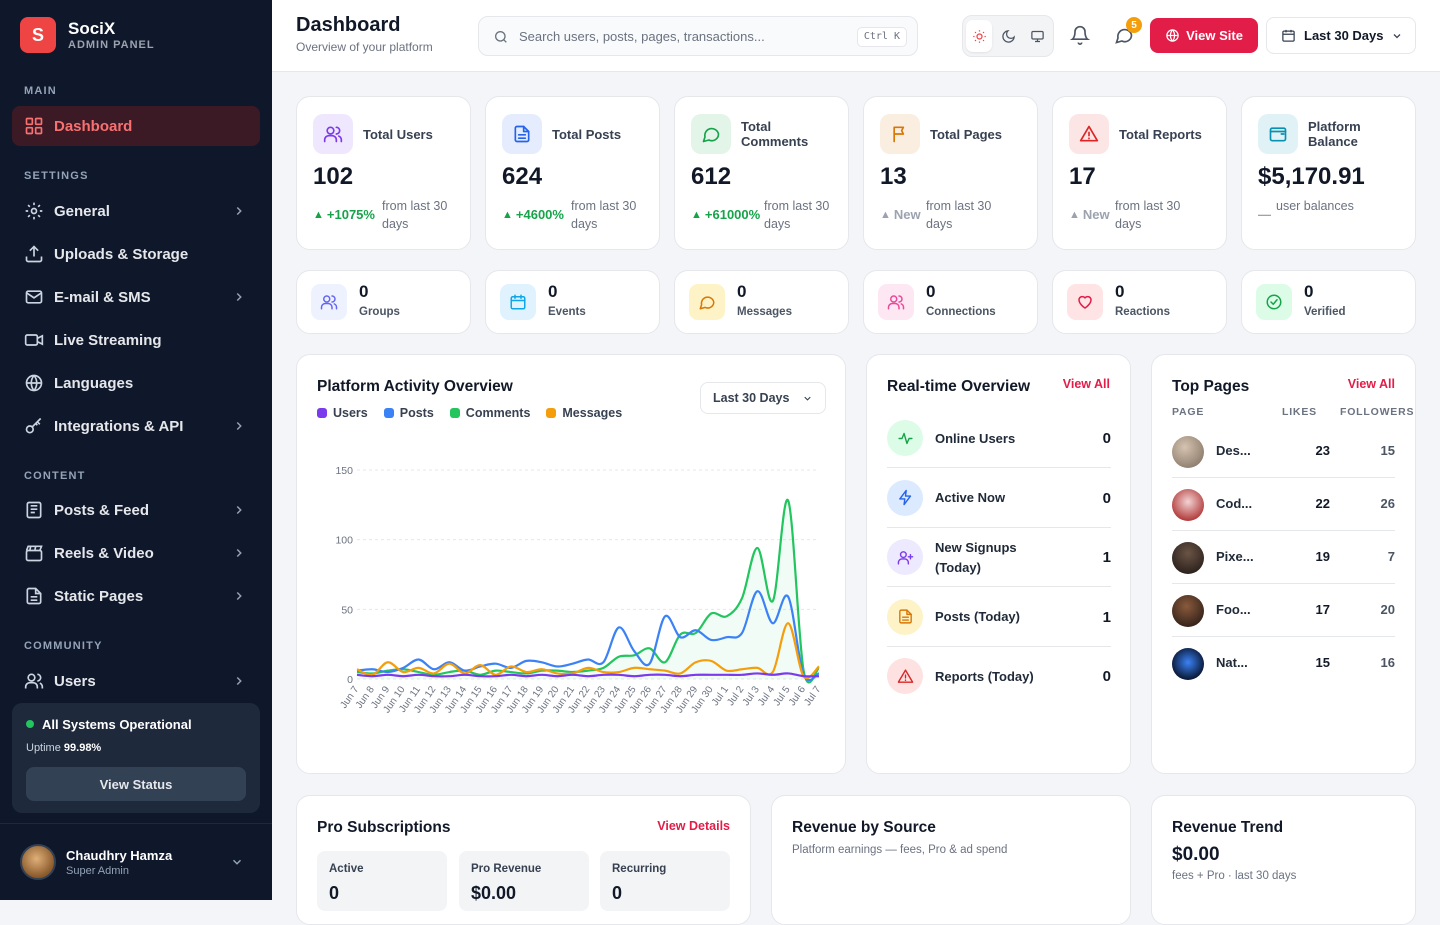  I want to click on column-header-page: PAGE, so click(1188, 412).